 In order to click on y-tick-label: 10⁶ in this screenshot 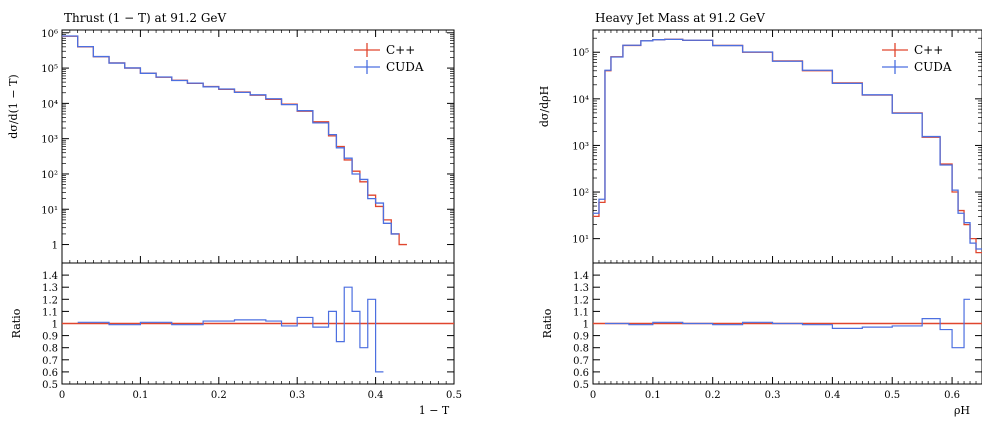, I will do `click(49, 34)`.